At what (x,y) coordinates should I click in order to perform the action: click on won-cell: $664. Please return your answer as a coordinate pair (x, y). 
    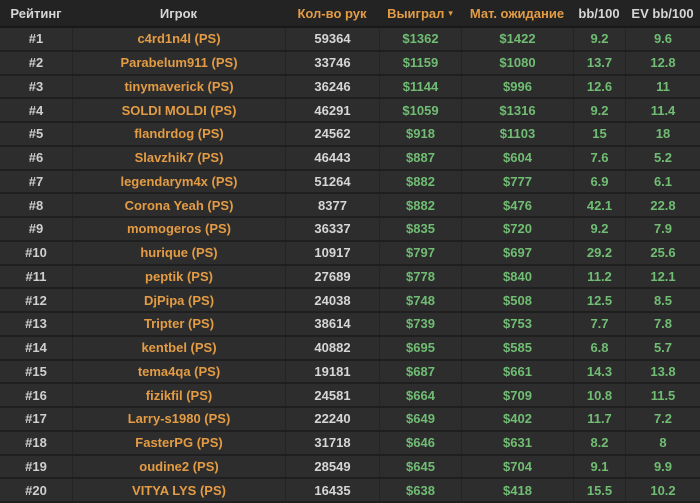
    Looking at the image, I should click on (420, 395).